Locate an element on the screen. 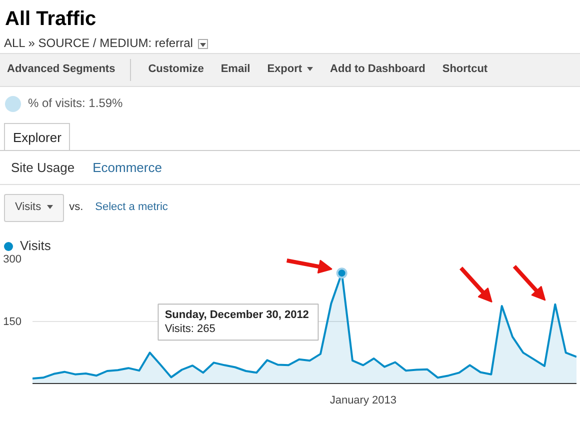 The width and height of the screenshot is (580, 425). y-tick-label: 300 is located at coordinates (12, 260).